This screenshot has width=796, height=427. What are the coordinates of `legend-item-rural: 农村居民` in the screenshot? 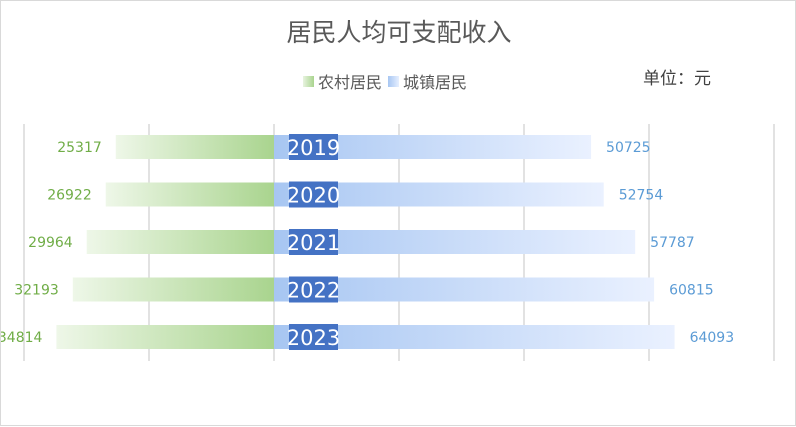 It's located at (342, 81).